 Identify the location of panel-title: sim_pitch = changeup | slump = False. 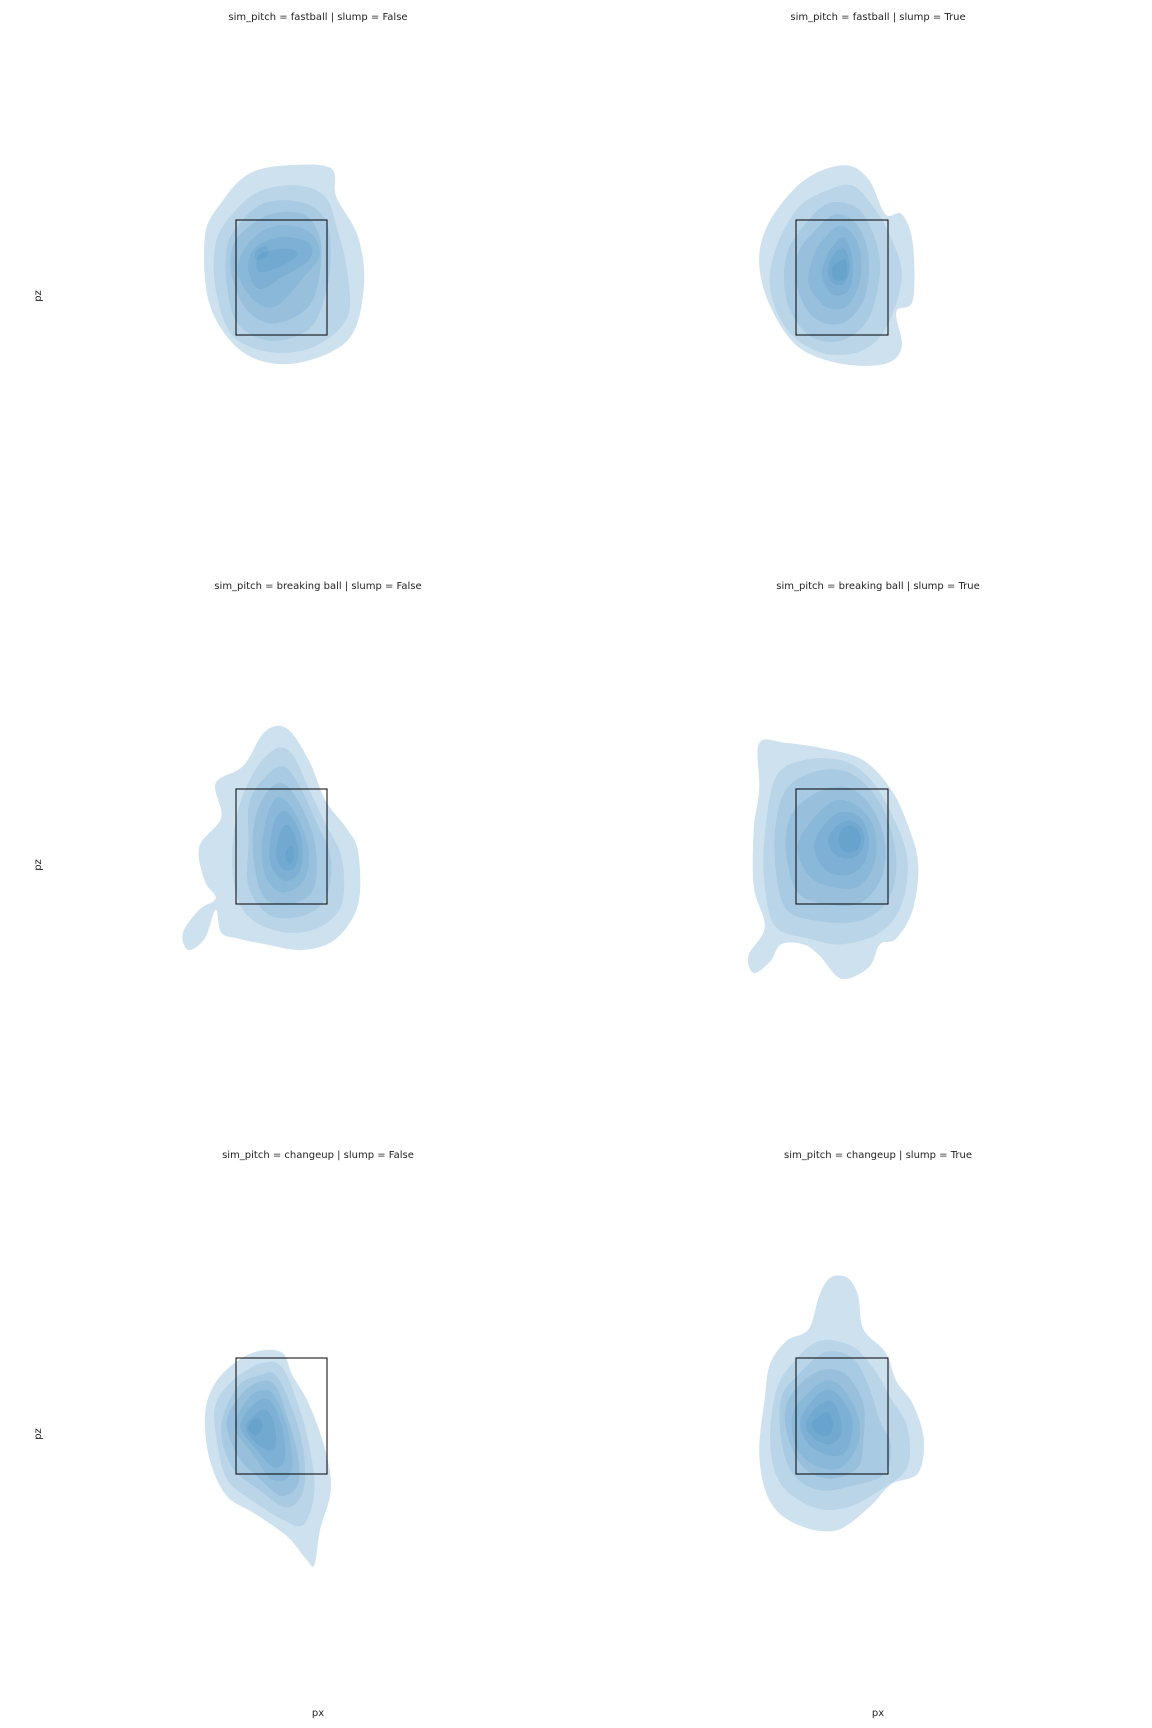
(318, 1155).